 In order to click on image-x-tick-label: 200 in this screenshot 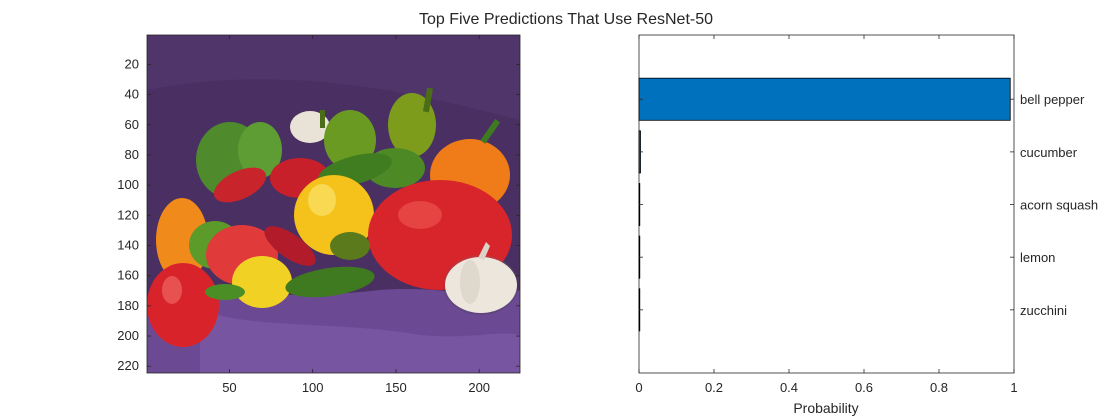, I will do `click(479, 387)`.